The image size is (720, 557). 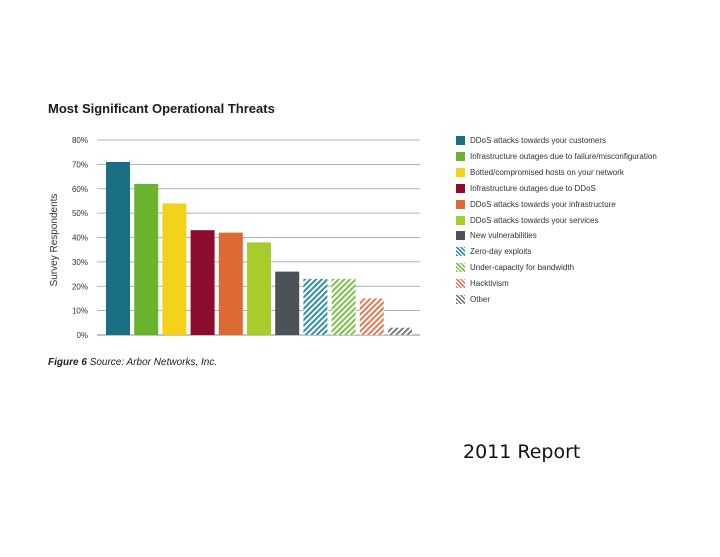 I want to click on y-tick-label: 80%, so click(x=80, y=140).